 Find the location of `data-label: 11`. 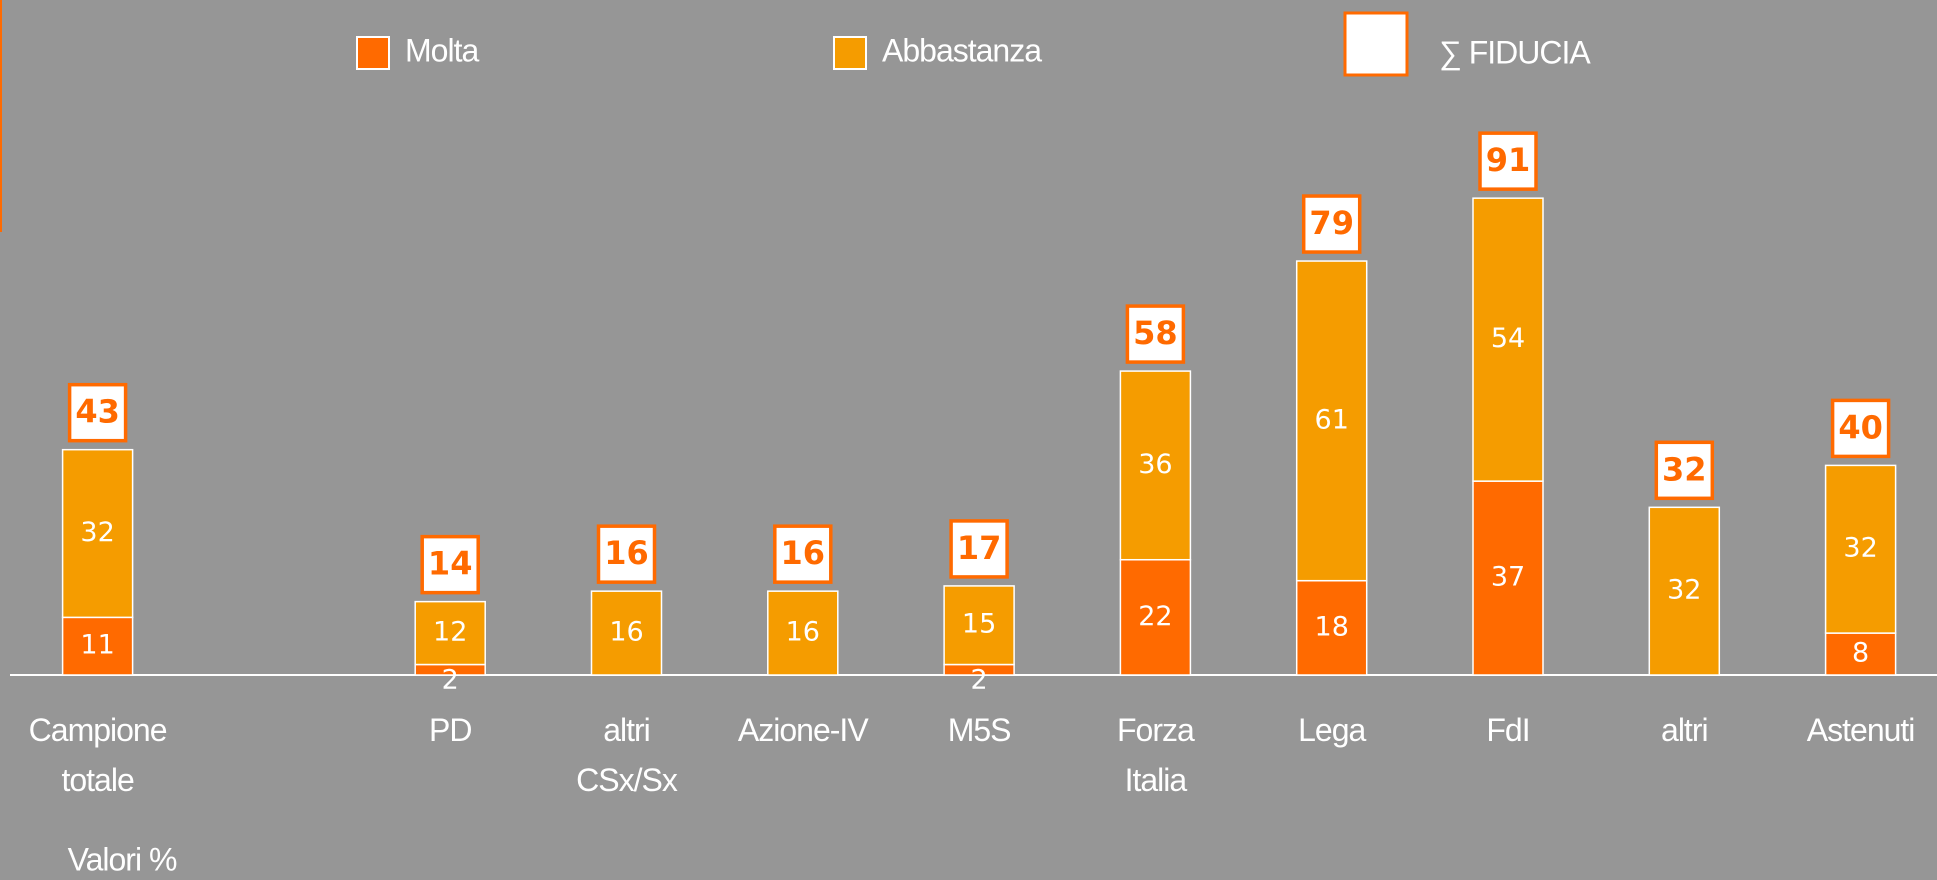

data-label: 11 is located at coordinates (97, 645).